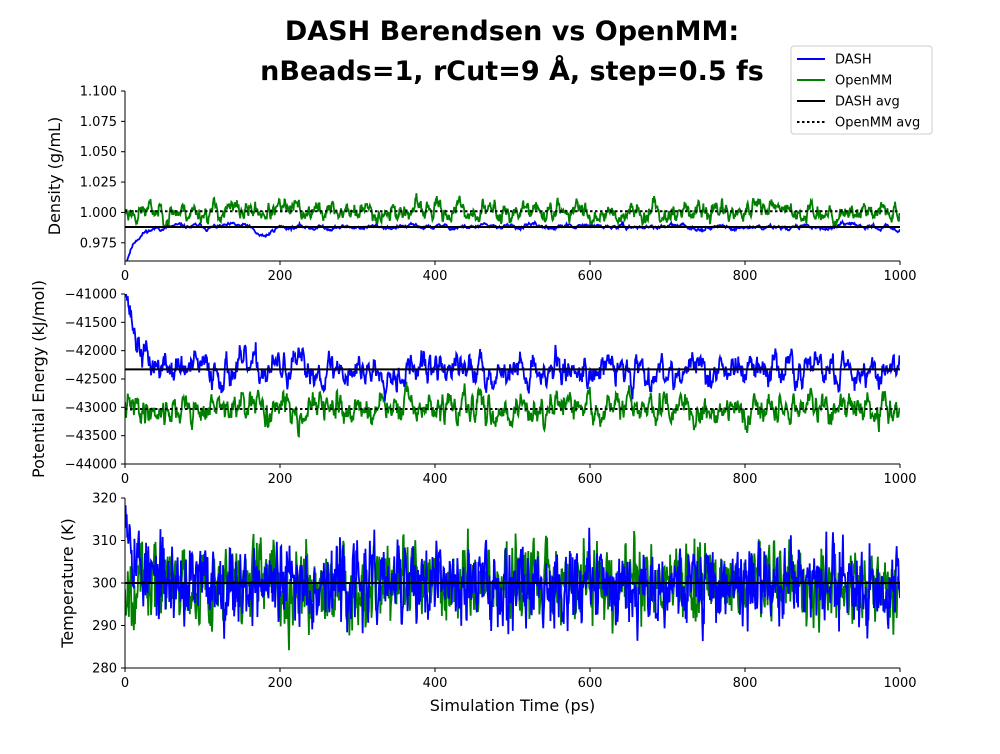  I want to click on y-tick-label: −43000, so click(91, 408).